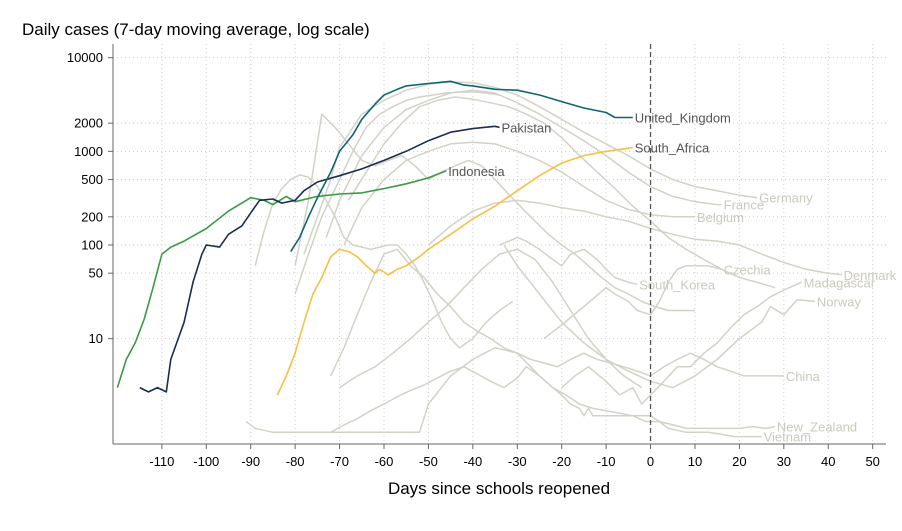 The image size is (902, 531). Describe the element at coordinates (695, 461) in the screenshot. I see `x-tick-label: 10` at that location.